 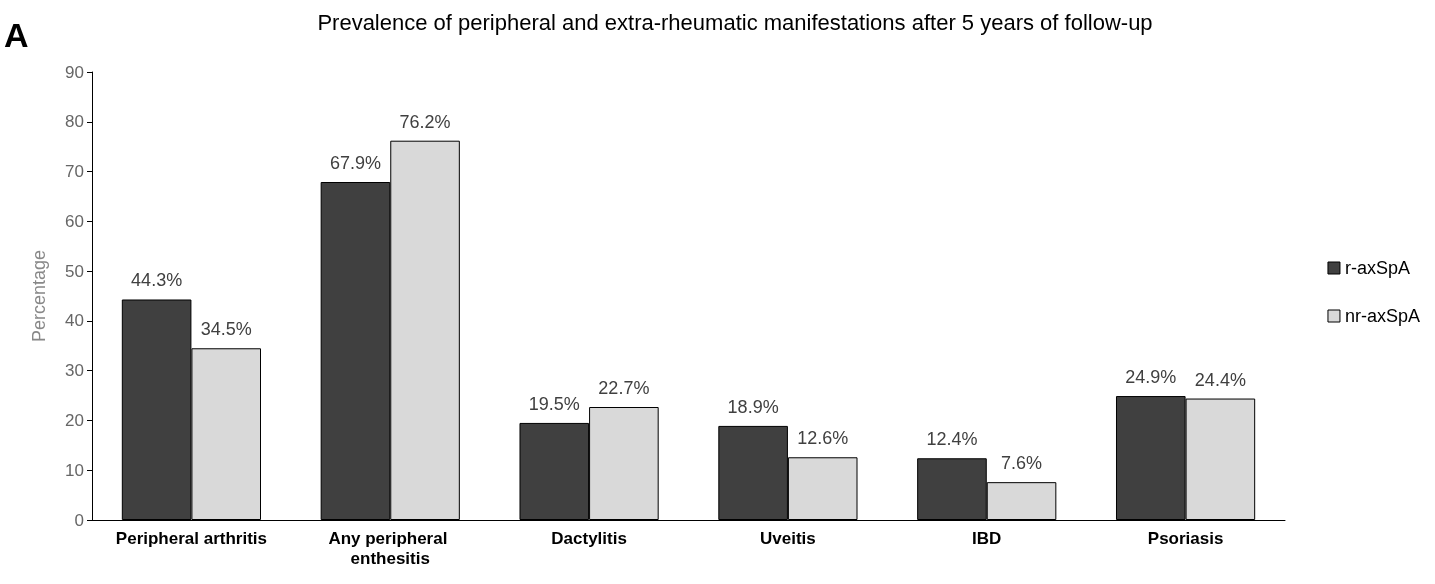 What do you see at coordinates (226, 329) in the screenshot?
I see `data-label: 34.5%` at bounding box center [226, 329].